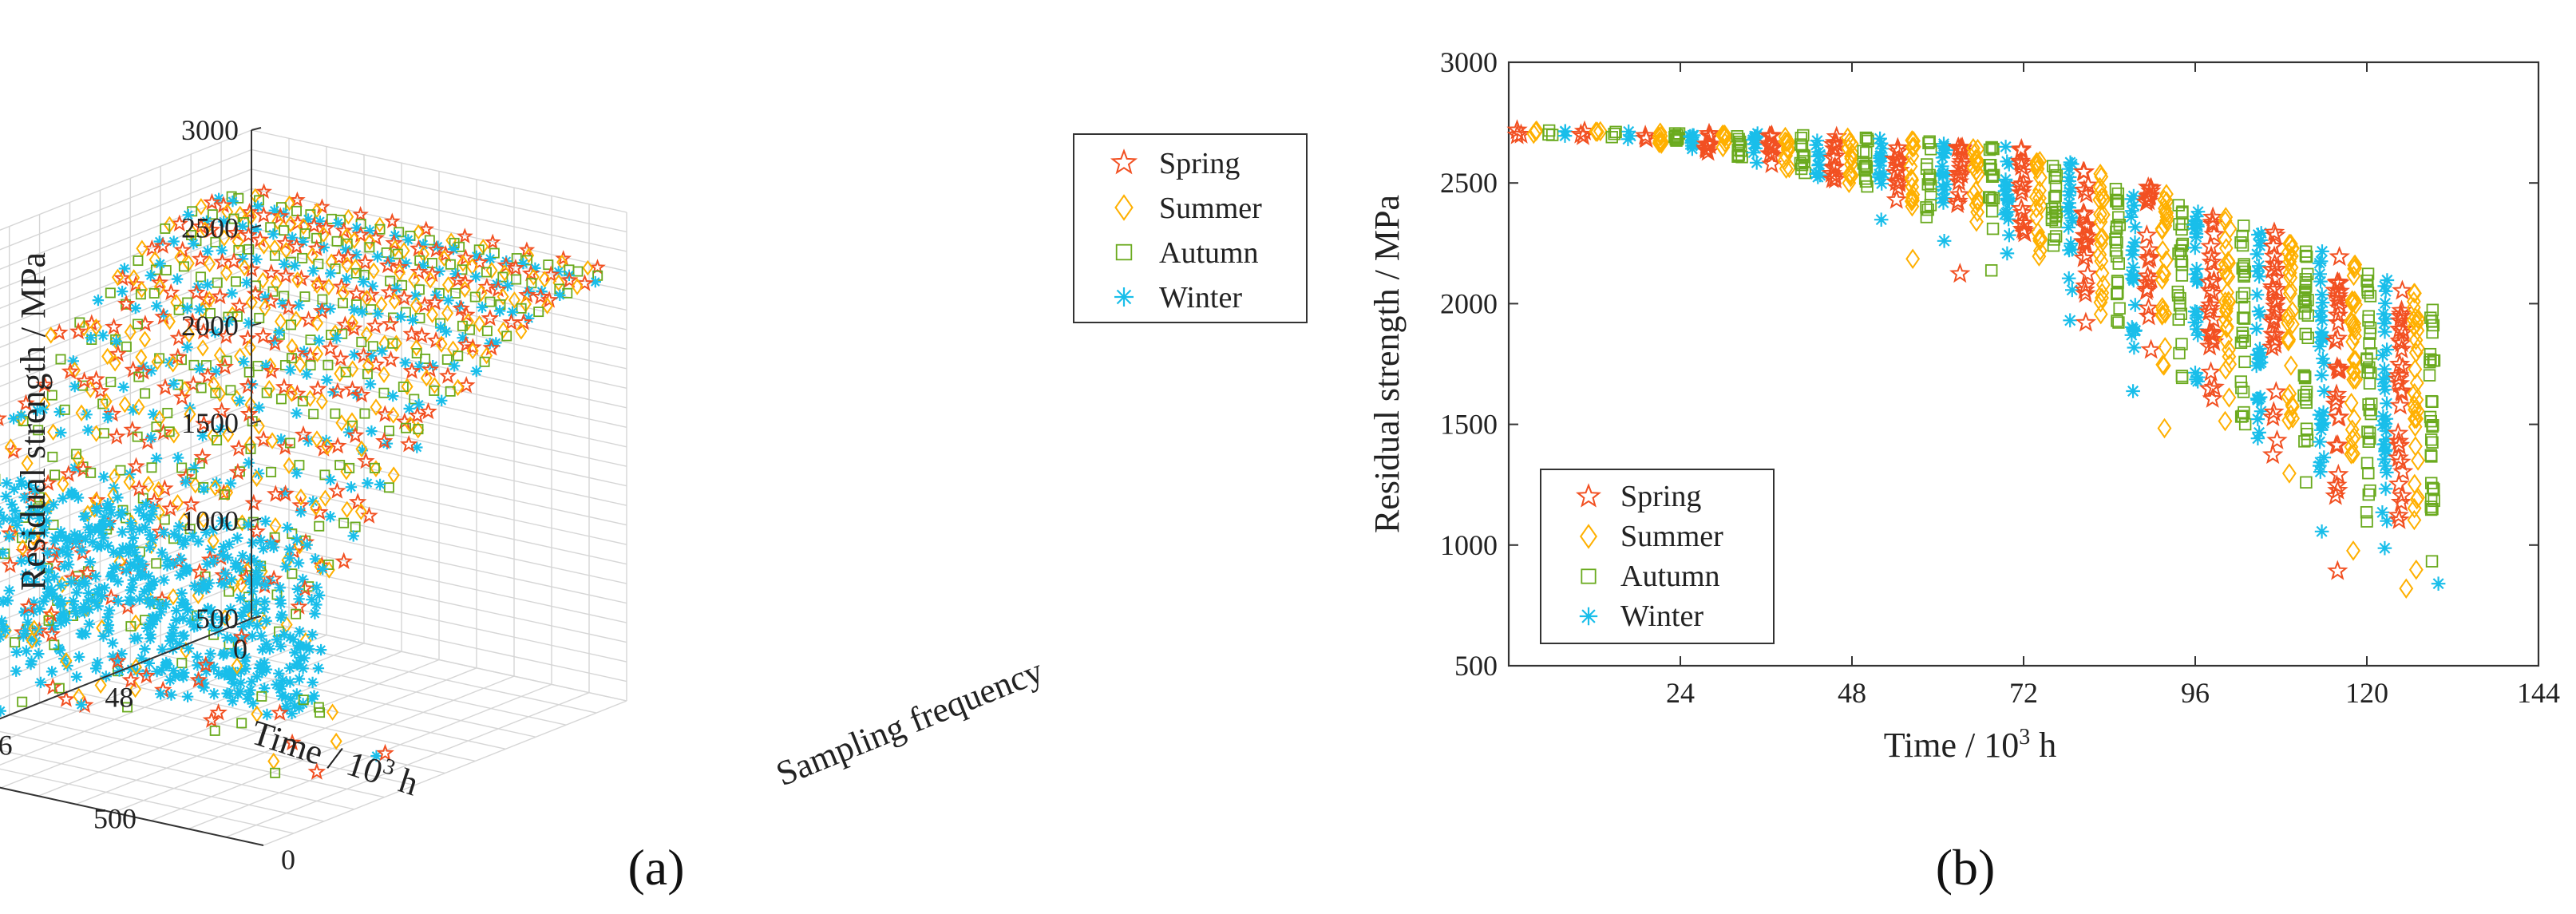  I want to click on a-gridline, so click(370, 756).